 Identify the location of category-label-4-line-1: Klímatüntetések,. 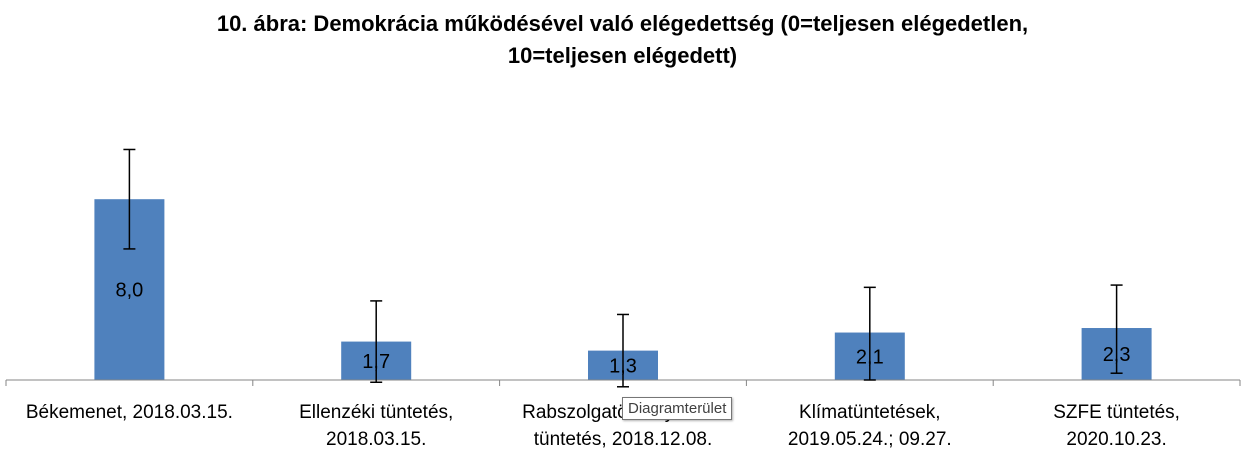
(870, 412).